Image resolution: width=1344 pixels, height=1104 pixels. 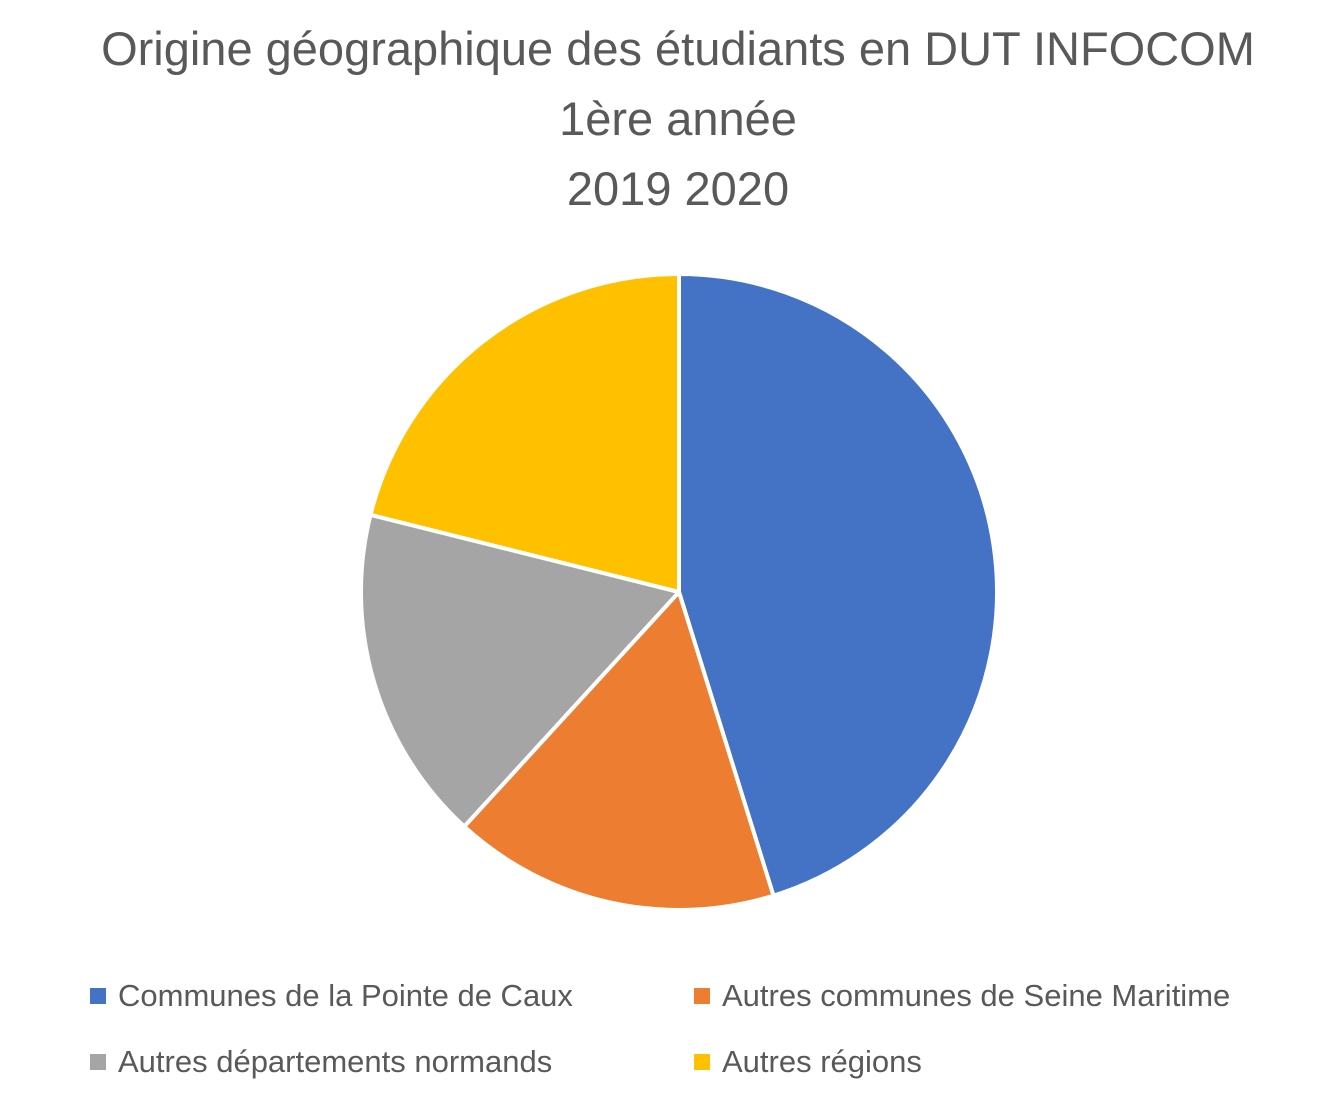 I want to click on legend-label: Autres régions, so click(x=822, y=1061).